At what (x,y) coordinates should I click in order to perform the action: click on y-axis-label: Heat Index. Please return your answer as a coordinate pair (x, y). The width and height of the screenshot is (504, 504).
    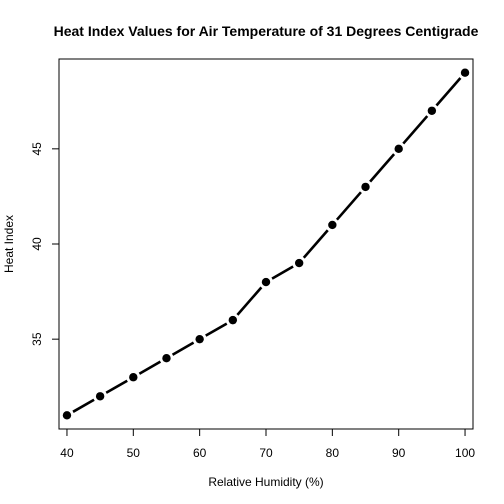
    Looking at the image, I should click on (9, 244).